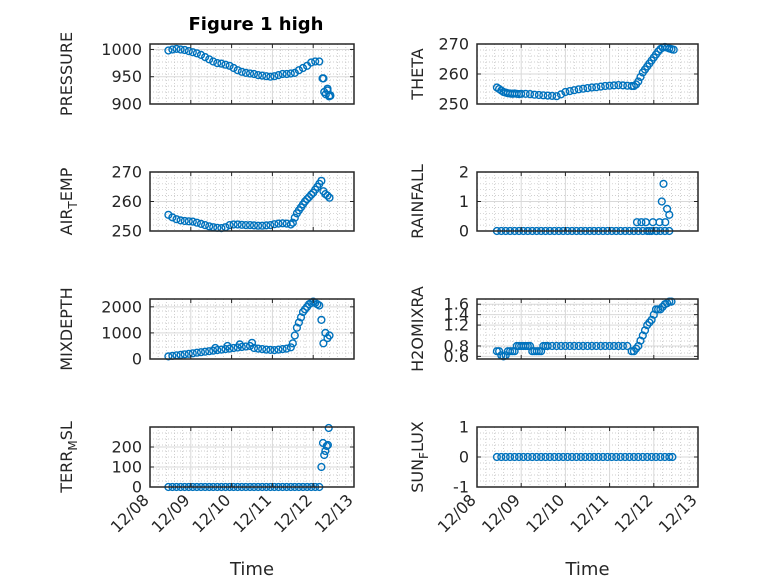 The width and height of the screenshot is (778, 583). What do you see at coordinates (206, 65) in the screenshot?
I see `axes-top-left: 900 950 1000 PRESSURE Figure 1 high` at bounding box center [206, 65].